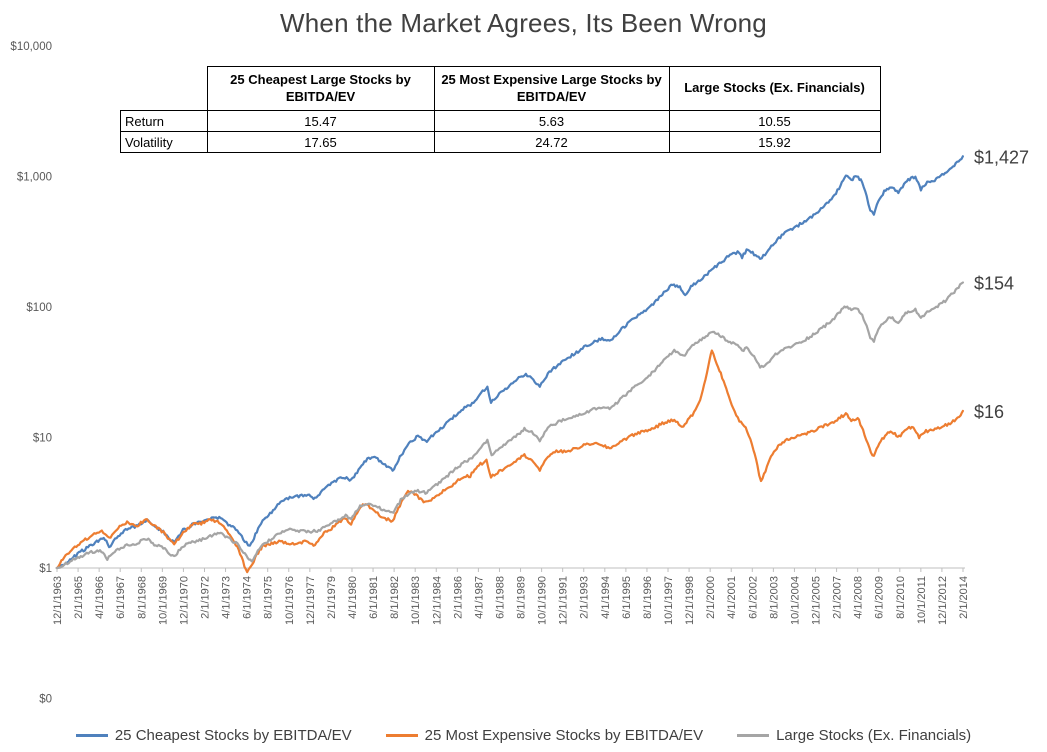  I want to click on x-axis-label: 6/1/2002, so click(753, 597).